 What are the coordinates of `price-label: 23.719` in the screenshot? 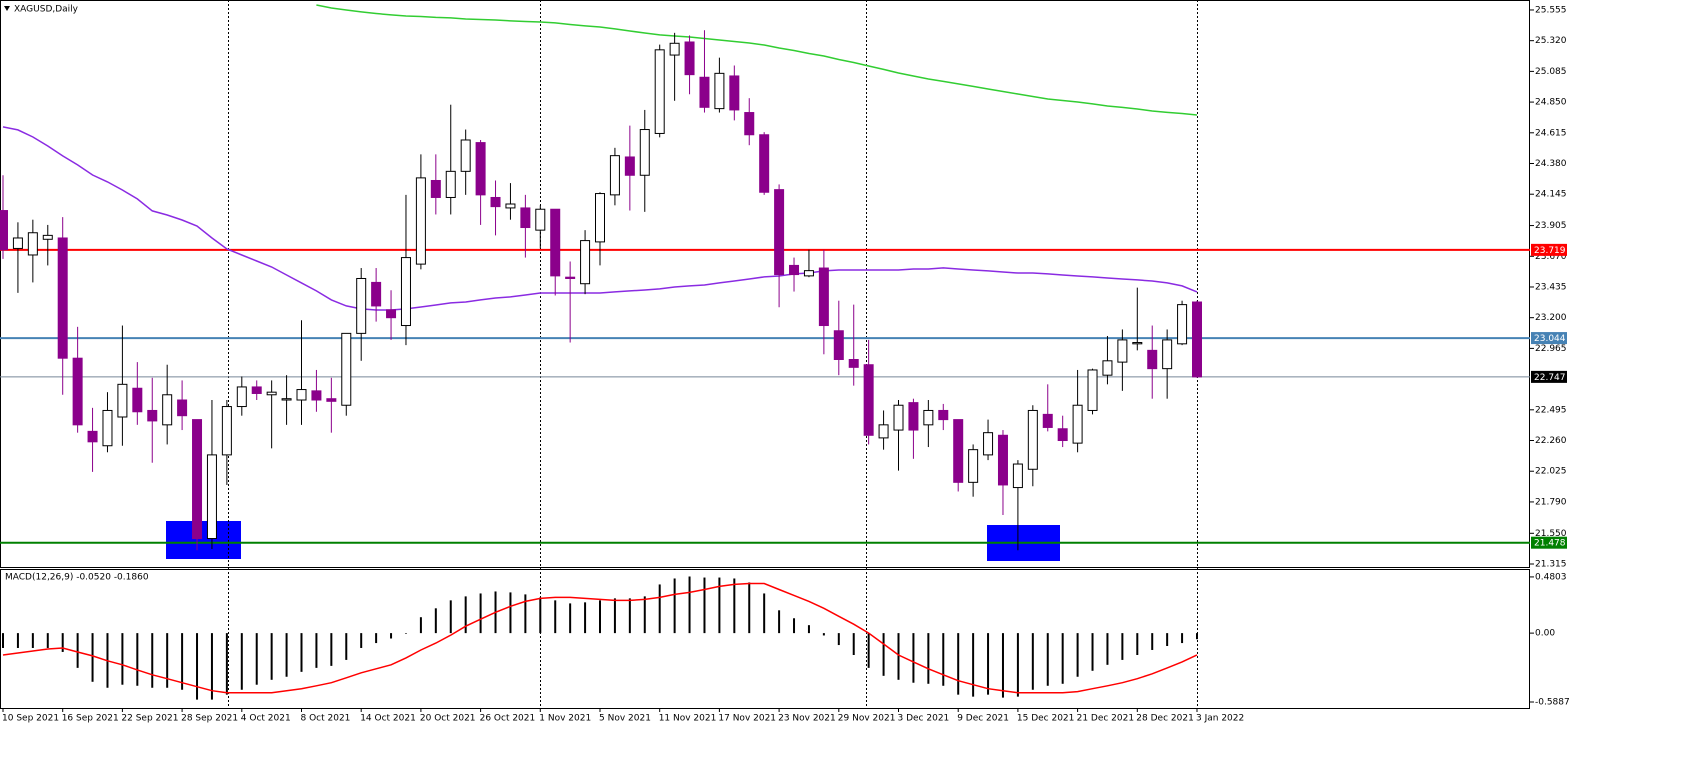 It's located at (1550, 251).